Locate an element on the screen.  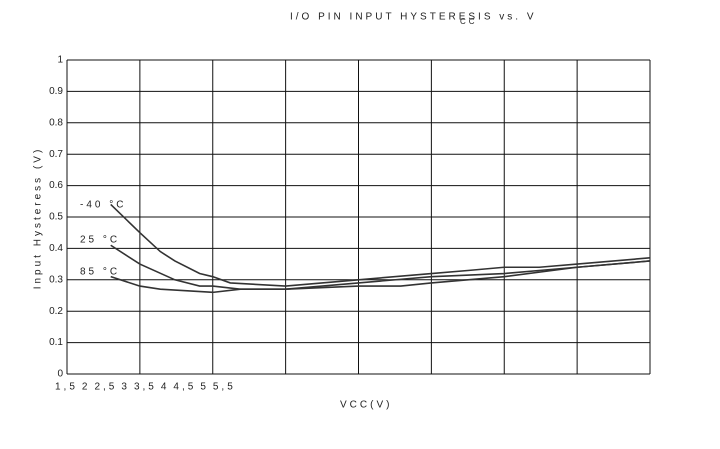
y-tick-label: 0.2 is located at coordinates (56, 311).